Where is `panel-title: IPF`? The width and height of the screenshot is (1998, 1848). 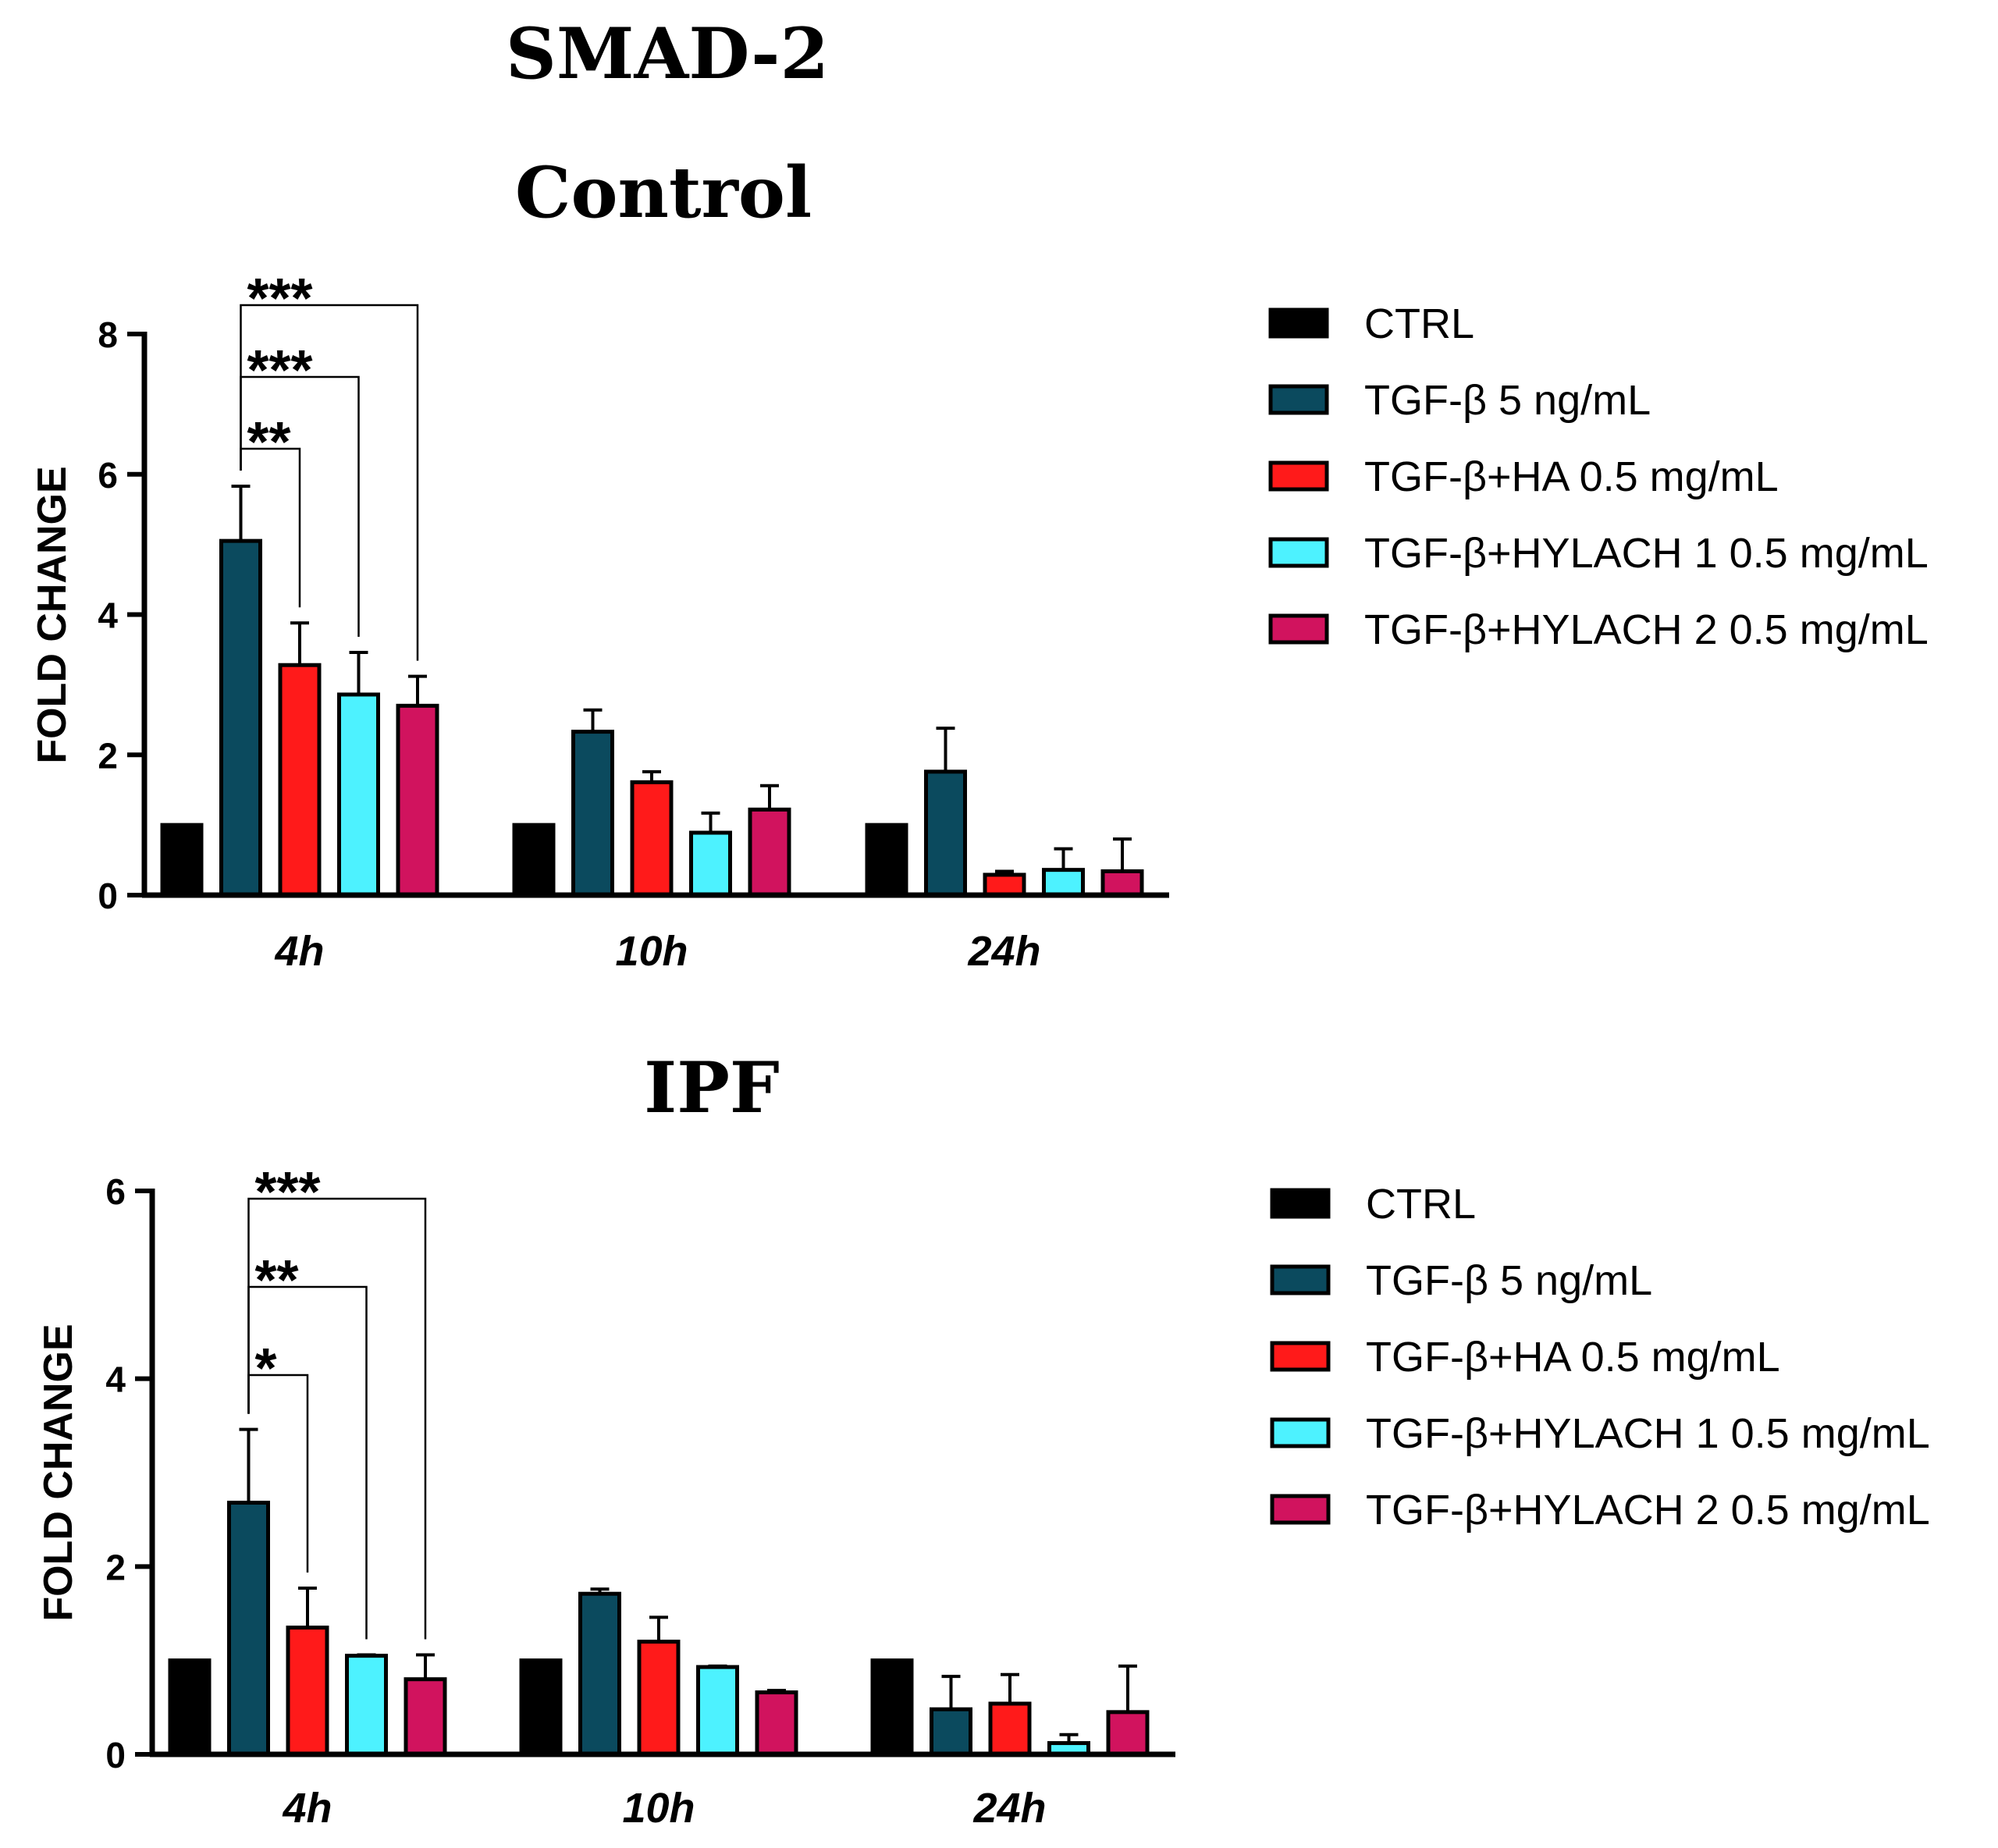 panel-title: IPF is located at coordinates (712, 1088).